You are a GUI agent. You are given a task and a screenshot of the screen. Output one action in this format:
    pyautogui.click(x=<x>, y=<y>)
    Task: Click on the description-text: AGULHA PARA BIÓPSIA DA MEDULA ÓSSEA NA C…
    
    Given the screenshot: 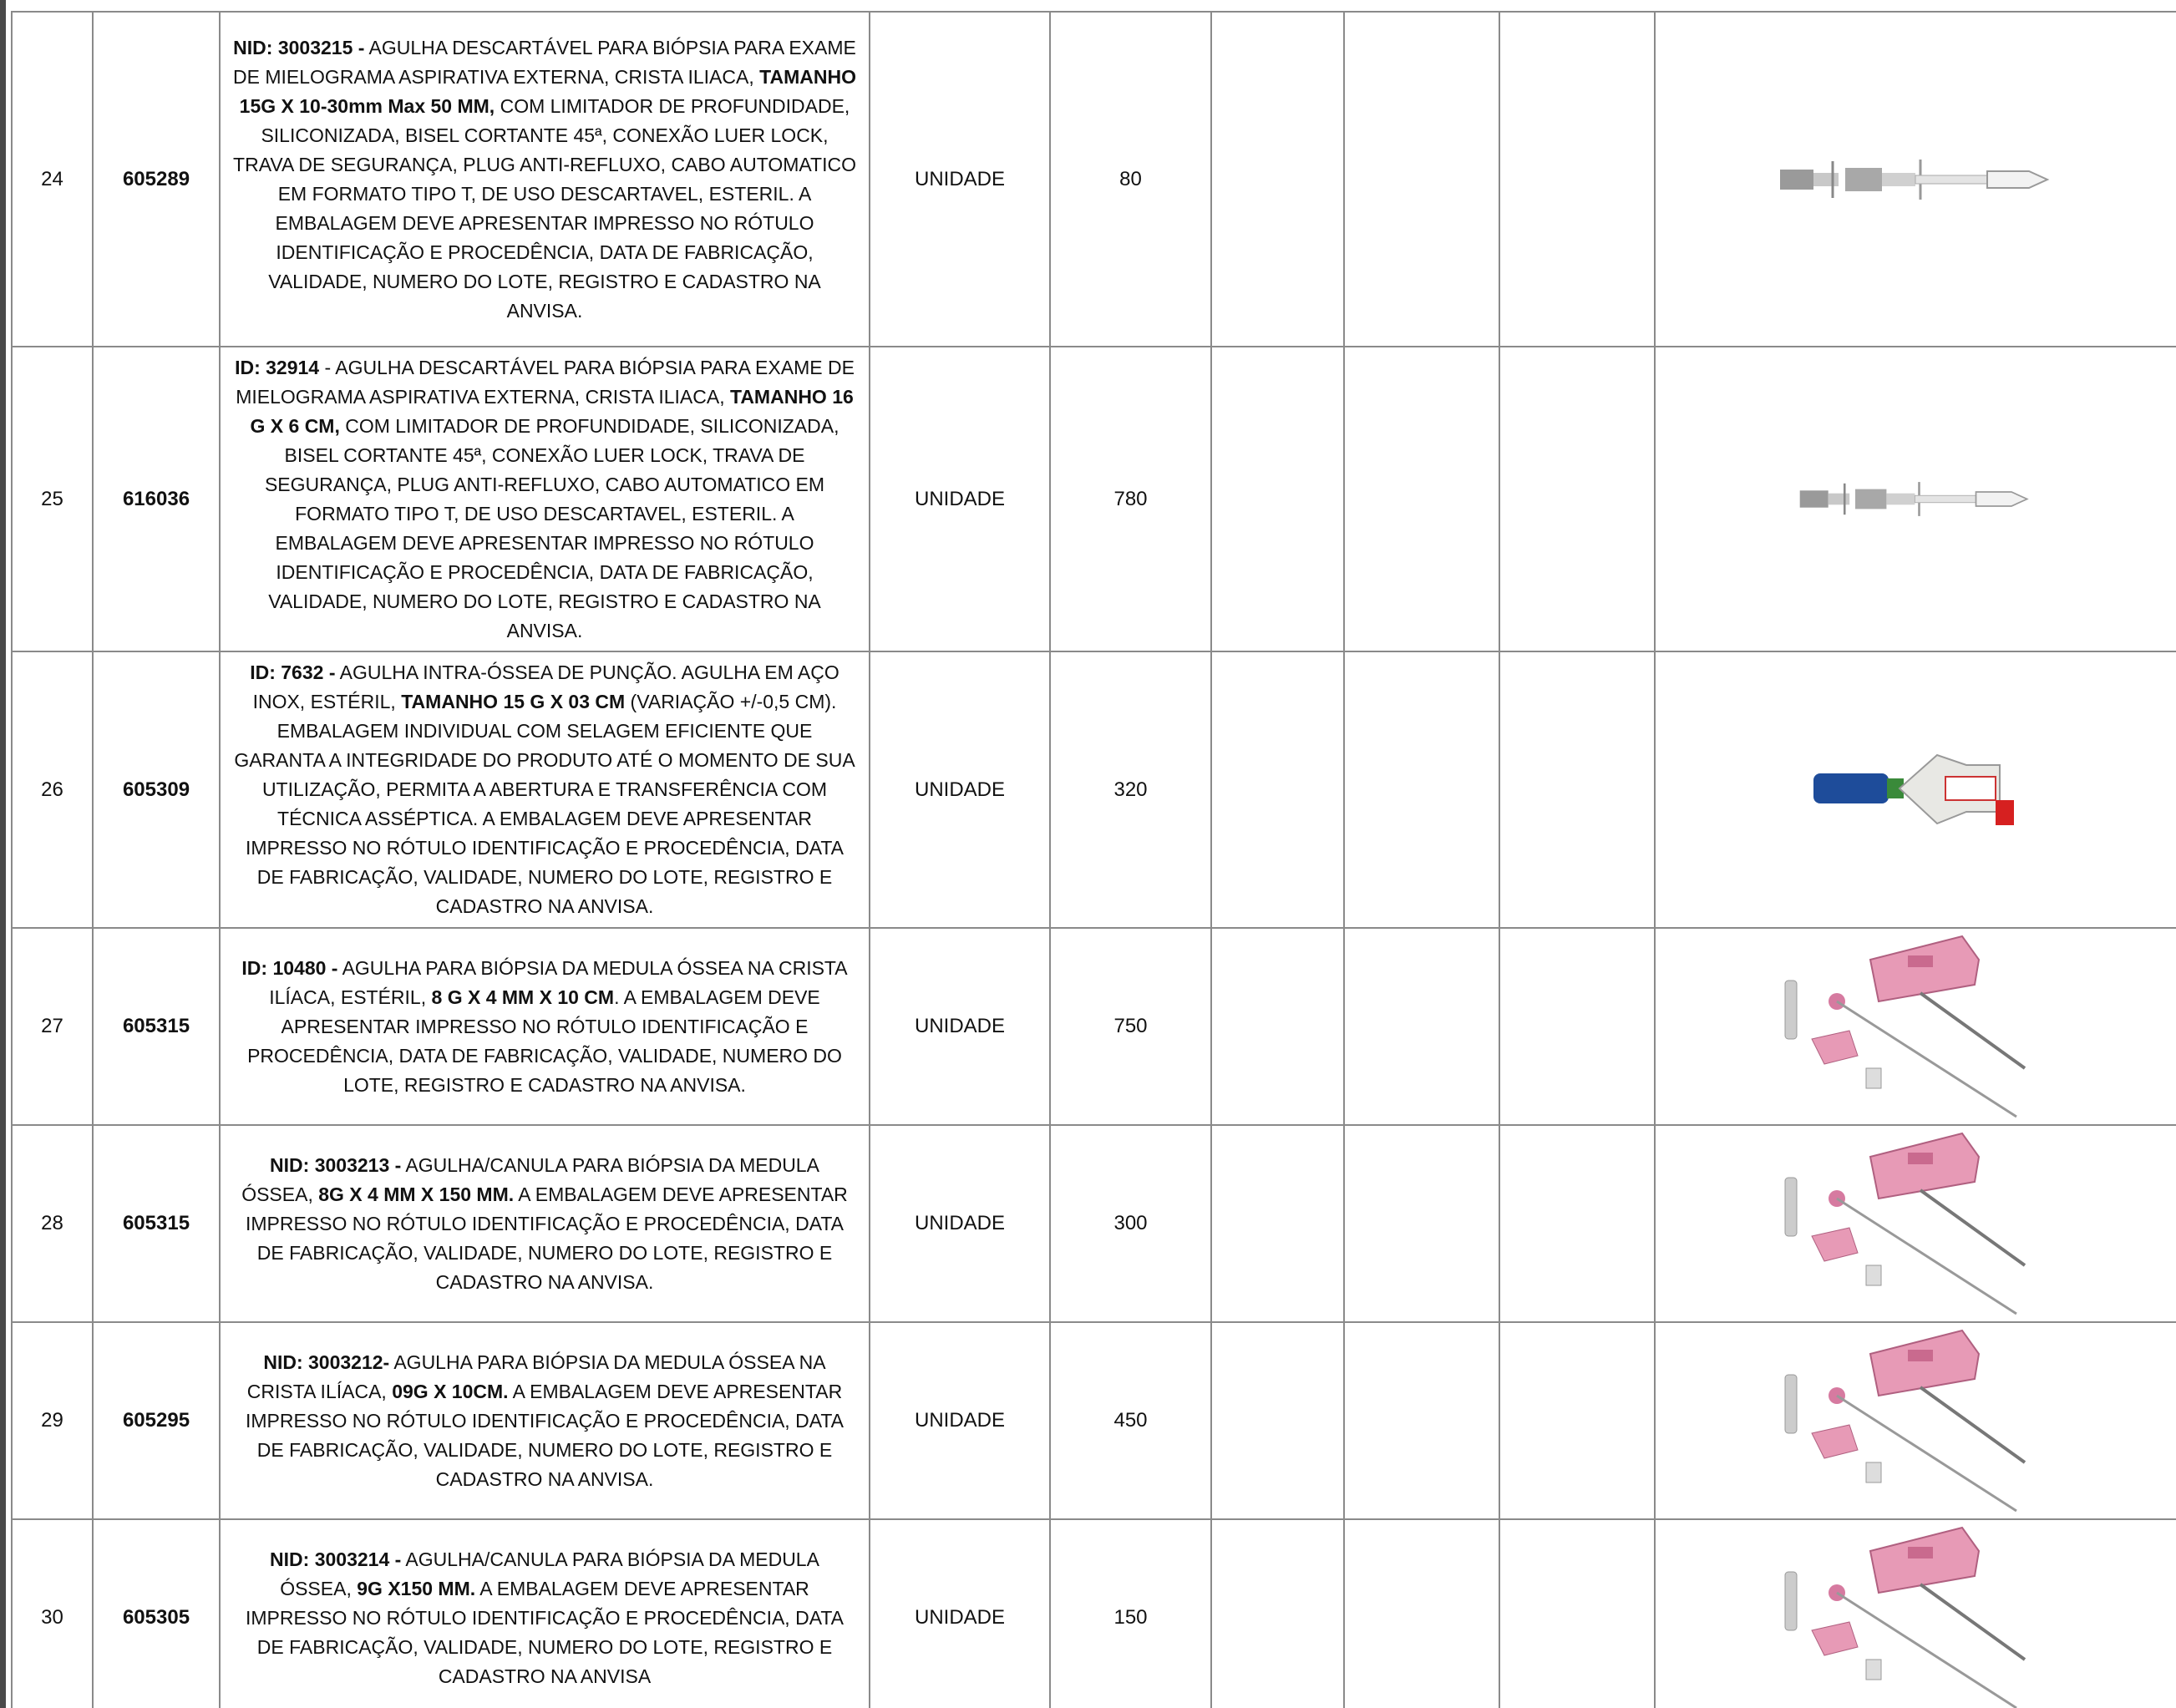 What is the action you would take?
    pyautogui.click(x=559, y=982)
    